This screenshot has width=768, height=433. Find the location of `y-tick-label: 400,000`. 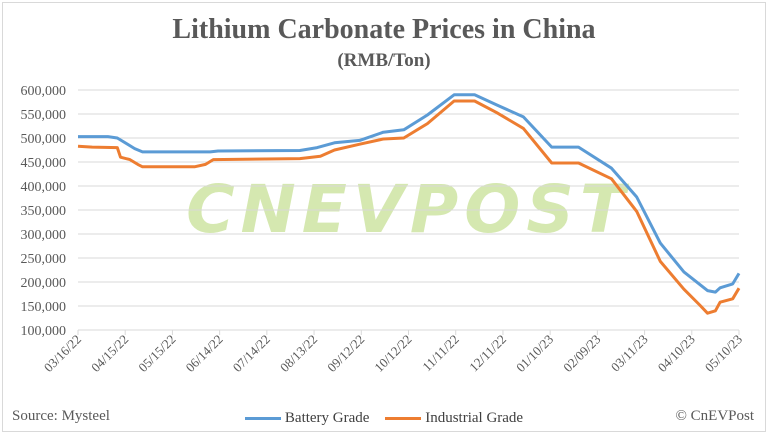

y-tick-label: 400,000 is located at coordinates (44, 187).